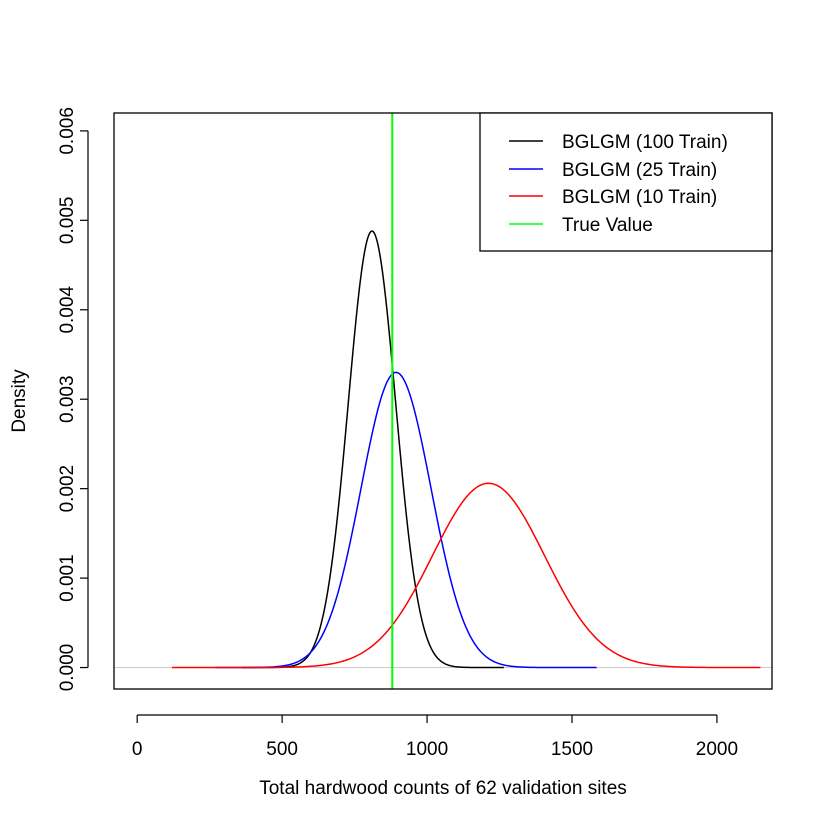  What do you see at coordinates (427, 749) in the screenshot?
I see `x-tick-label: 1000` at bounding box center [427, 749].